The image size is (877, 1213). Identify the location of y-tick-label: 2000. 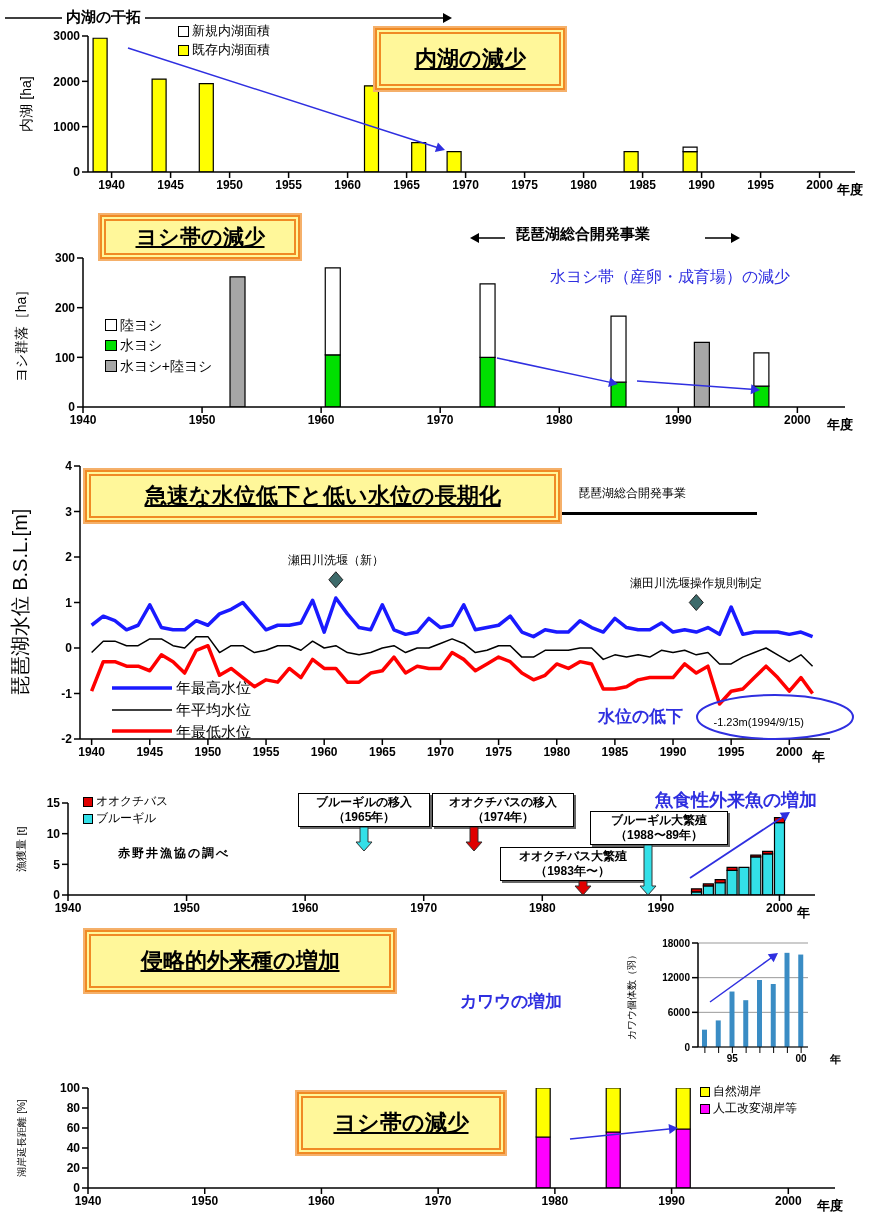
(67, 81).